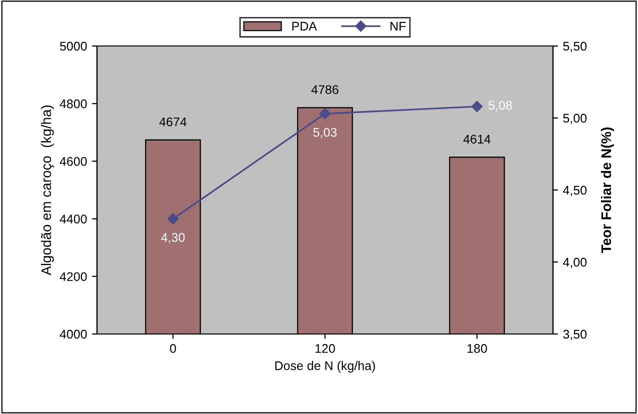 The image size is (638, 414). What do you see at coordinates (477, 348) in the screenshot?
I see `x-tick-label: 180` at bounding box center [477, 348].